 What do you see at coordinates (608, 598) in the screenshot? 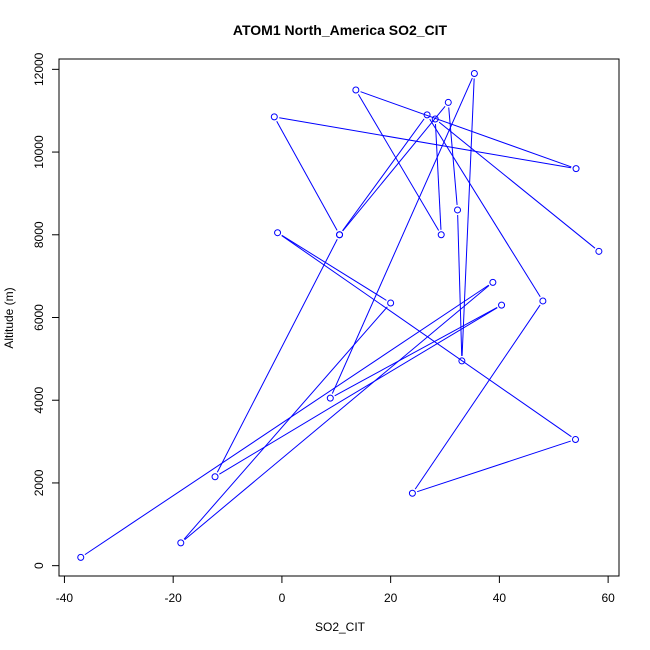
I see `x-tick-label: 60` at bounding box center [608, 598].